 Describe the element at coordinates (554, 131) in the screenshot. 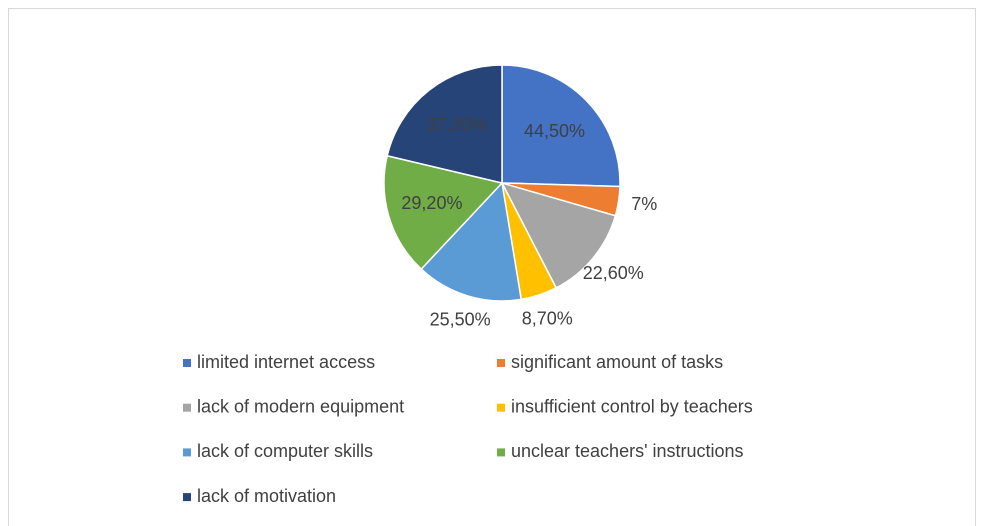

I see `data-label: 44,50%` at that location.